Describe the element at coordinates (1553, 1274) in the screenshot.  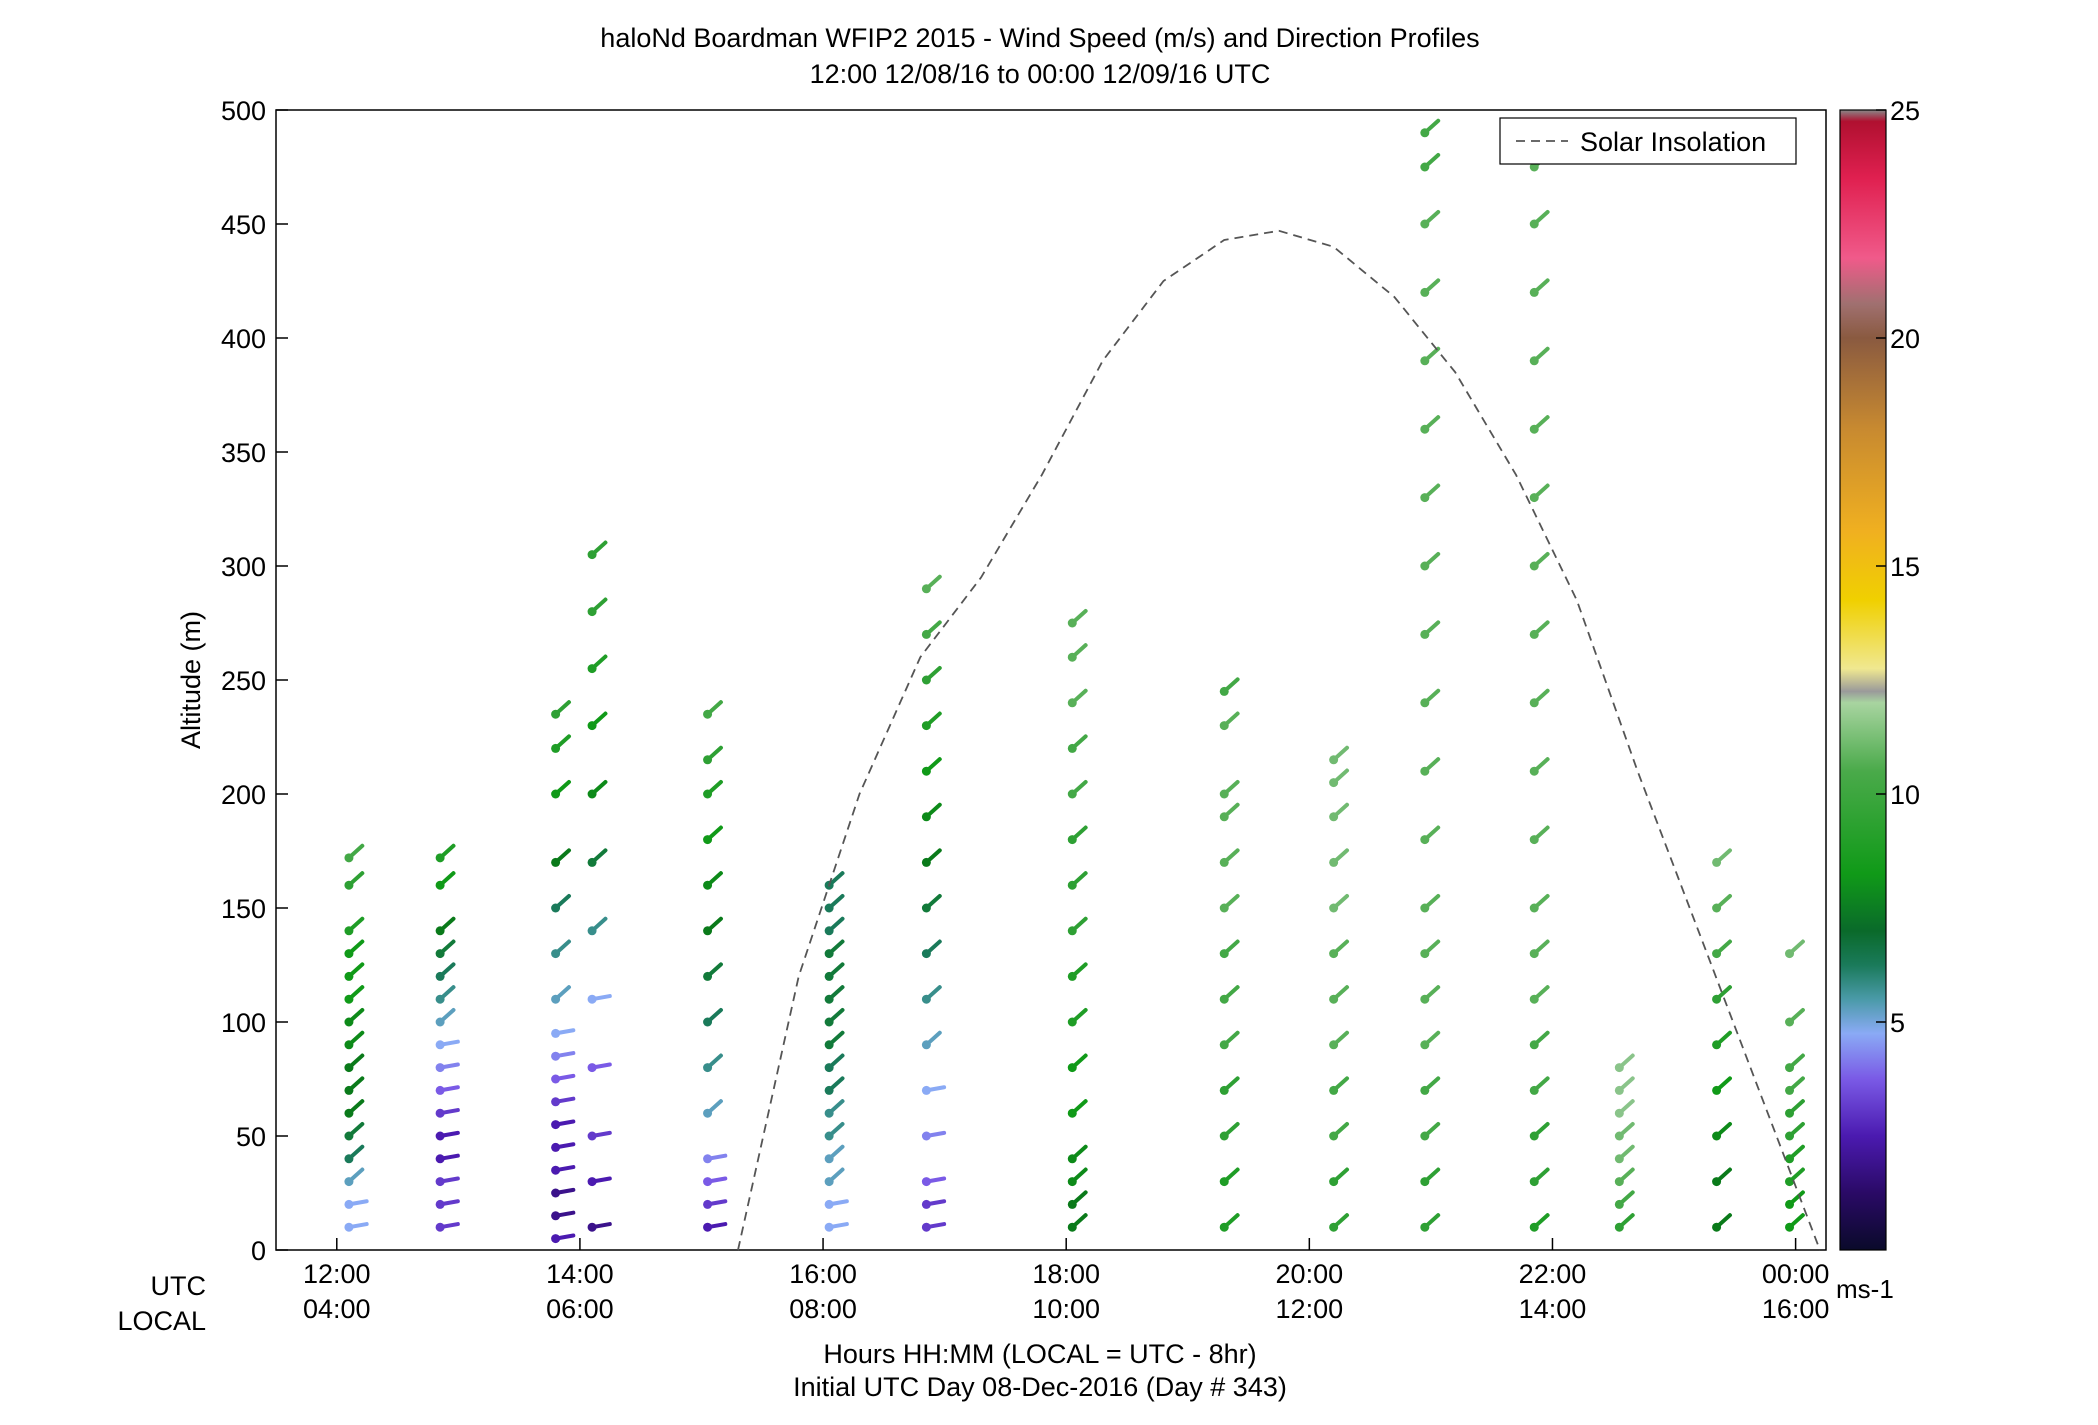
I see `x-tick-label-utc: 22:00` at that location.